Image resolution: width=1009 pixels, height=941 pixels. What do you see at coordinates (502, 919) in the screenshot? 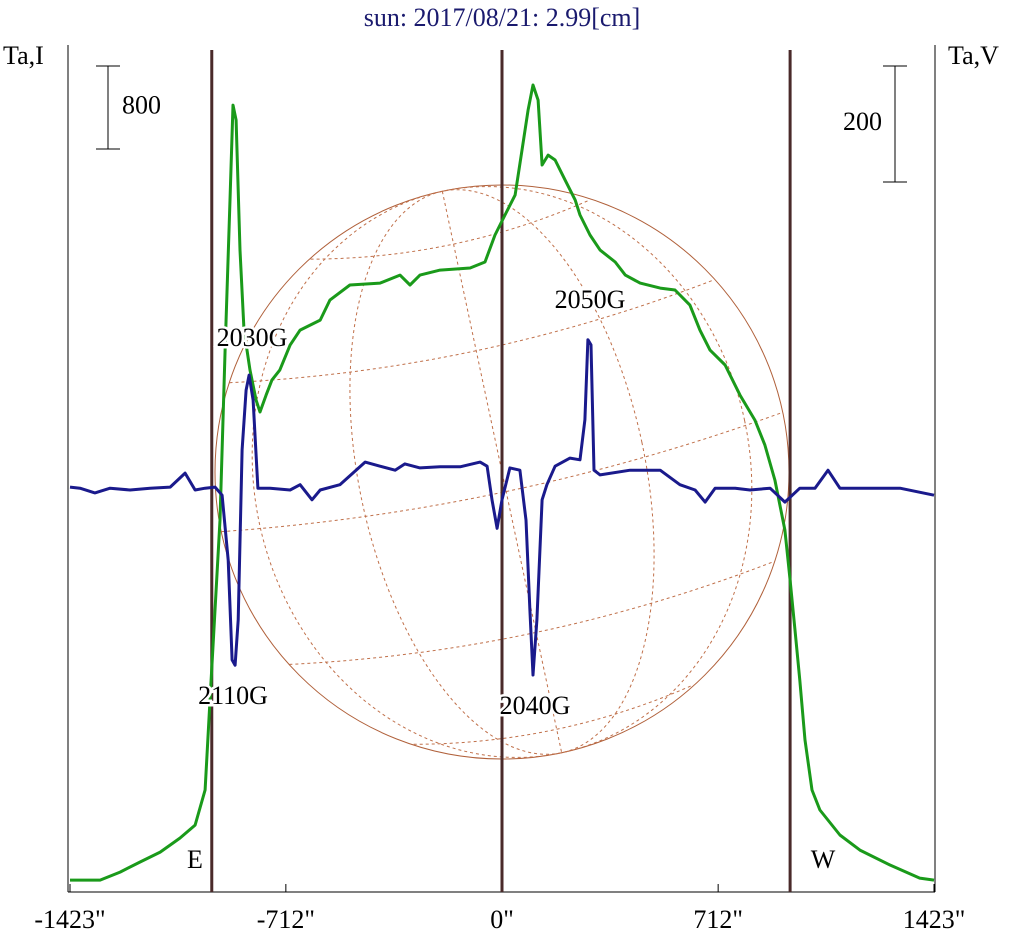
I see `x-tick-label: 0"` at bounding box center [502, 919].